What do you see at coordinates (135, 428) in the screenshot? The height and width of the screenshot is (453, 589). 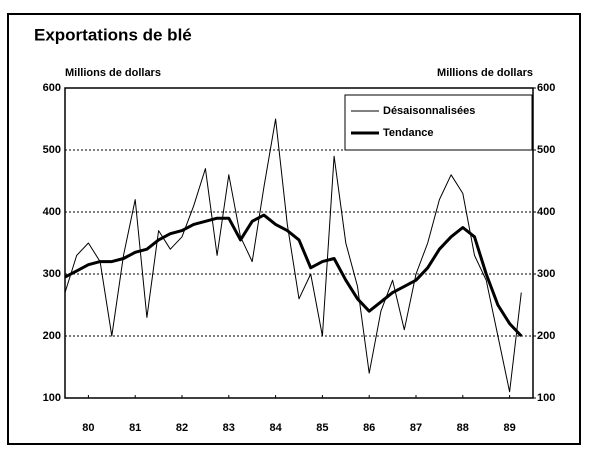 I see `x-tick-label: 81` at bounding box center [135, 428].